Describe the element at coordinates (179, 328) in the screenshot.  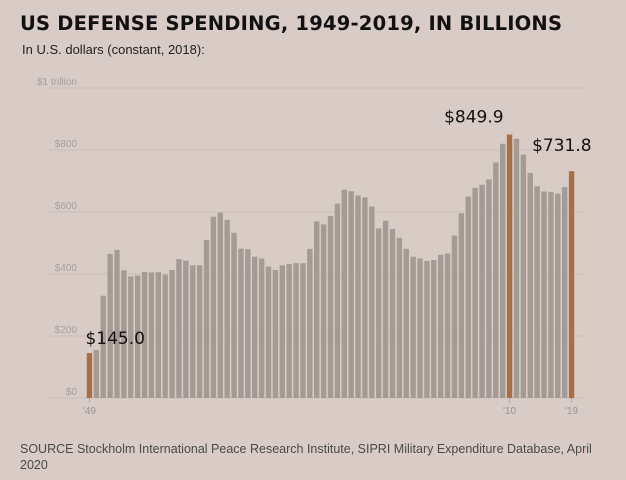
I see `bar-1962` at that location.